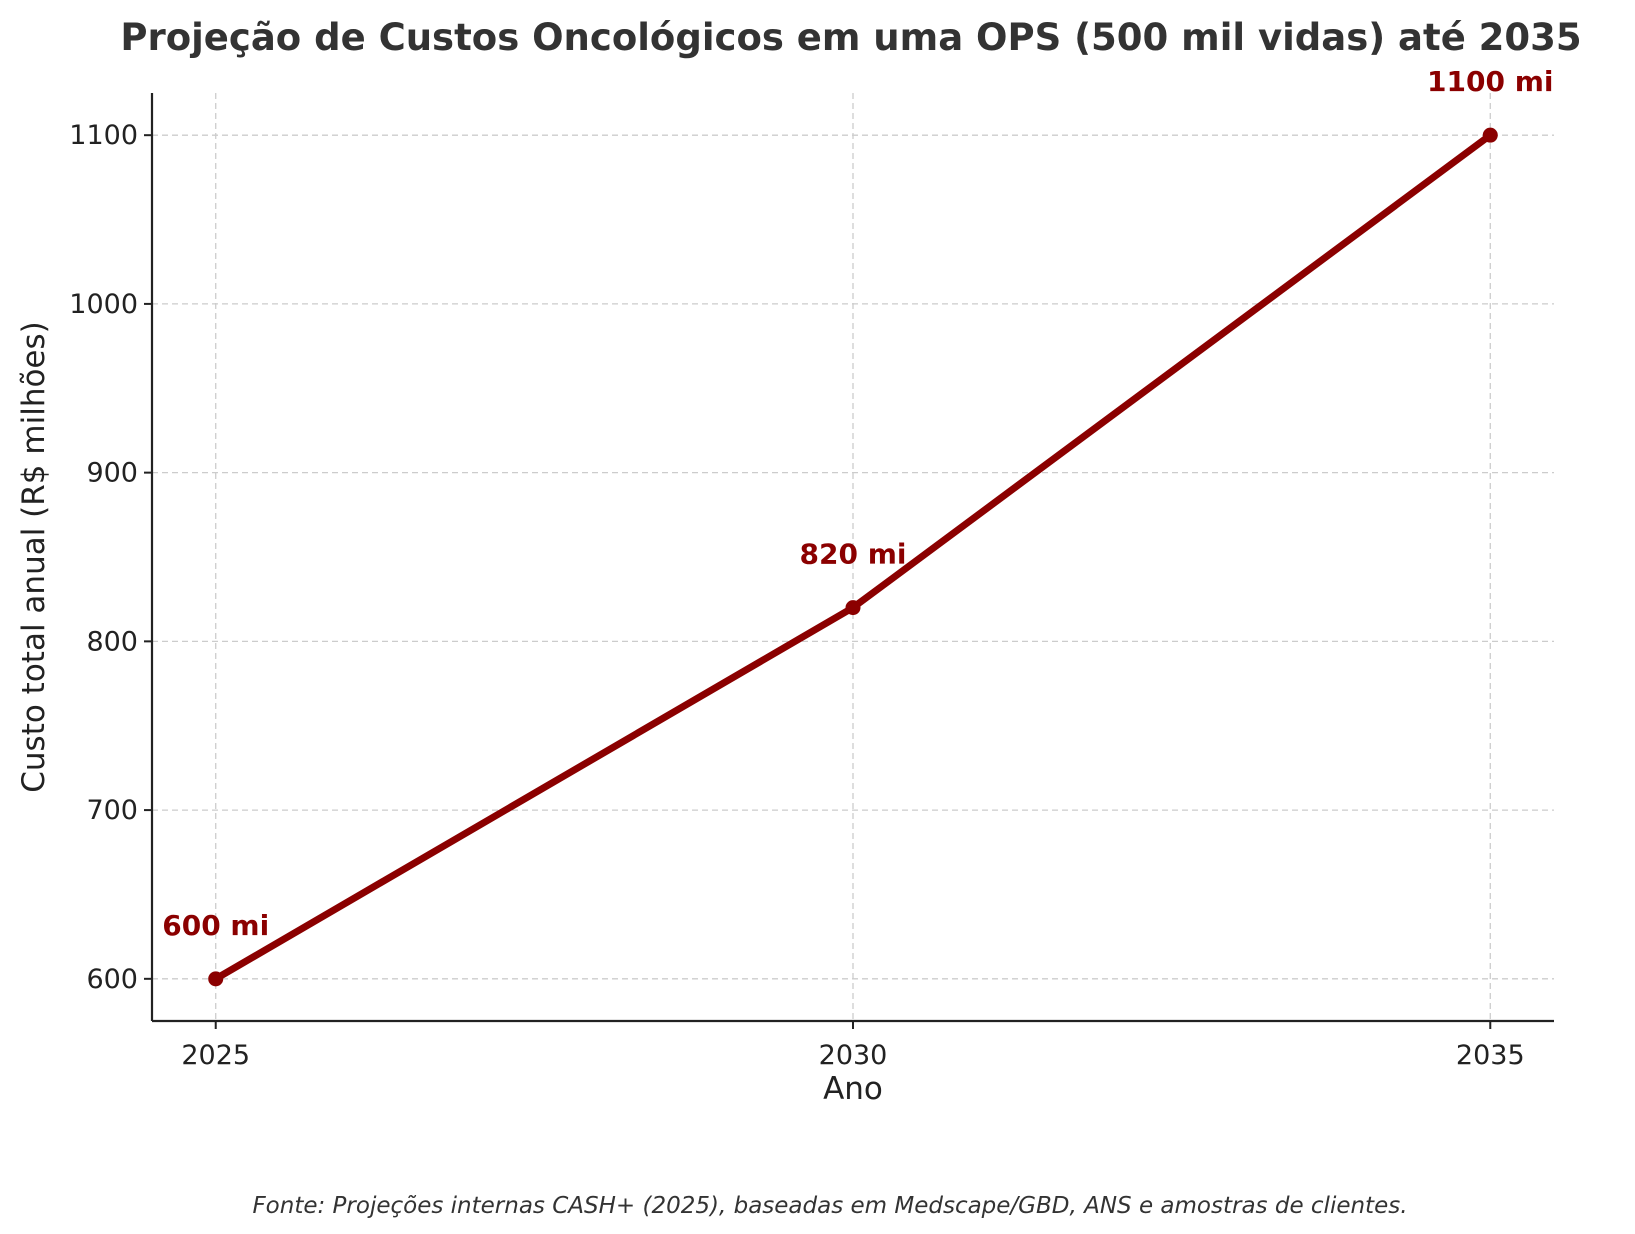 Image resolution: width=1635 pixels, height=1234 pixels. Describe the element at coordinates (112, 810) in the screenshot. I see `y-tick-label: 700` at that location.